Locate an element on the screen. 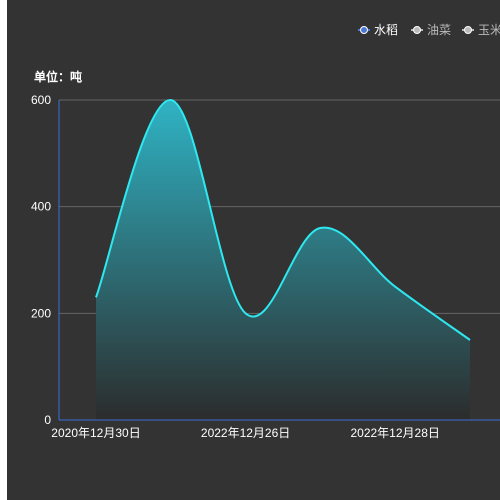  legend-label: 油菜 is located at coordinates (439, 30).